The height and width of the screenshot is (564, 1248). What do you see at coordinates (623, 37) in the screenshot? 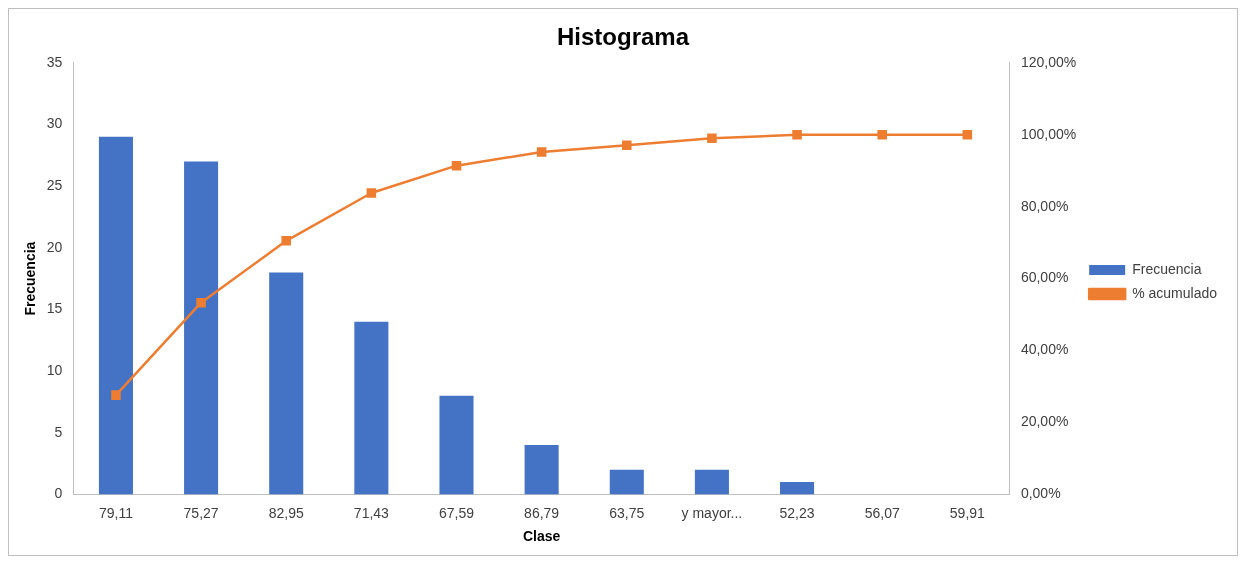
I see `chart-title: Histograma` at bounding box center [623, 37].